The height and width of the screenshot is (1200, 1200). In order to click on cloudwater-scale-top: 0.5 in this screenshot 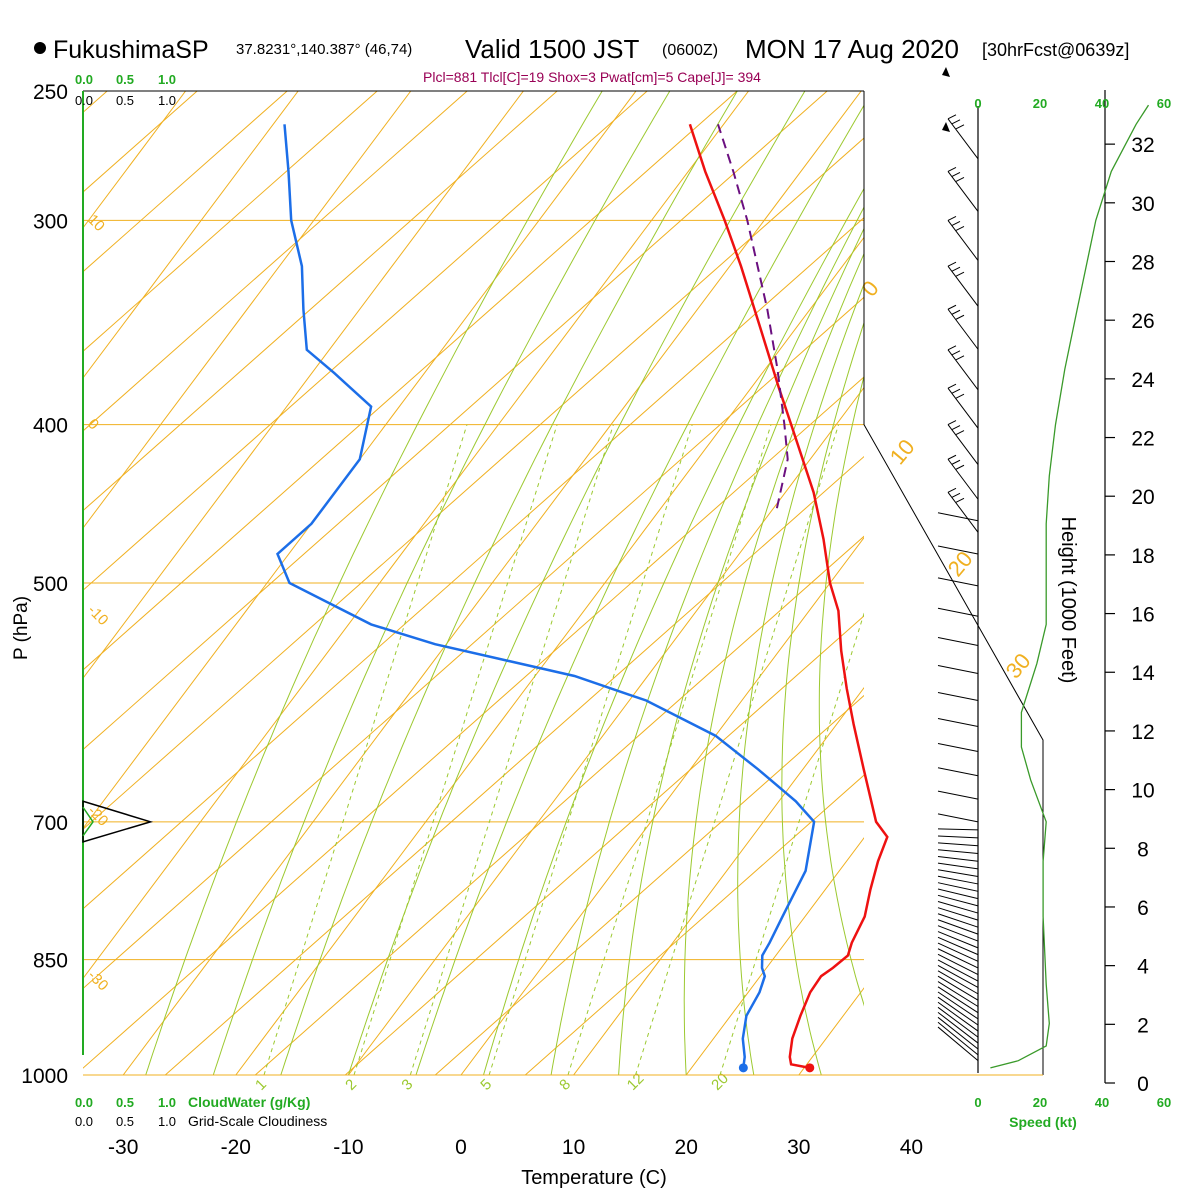, I will do `click(125, 79)`.